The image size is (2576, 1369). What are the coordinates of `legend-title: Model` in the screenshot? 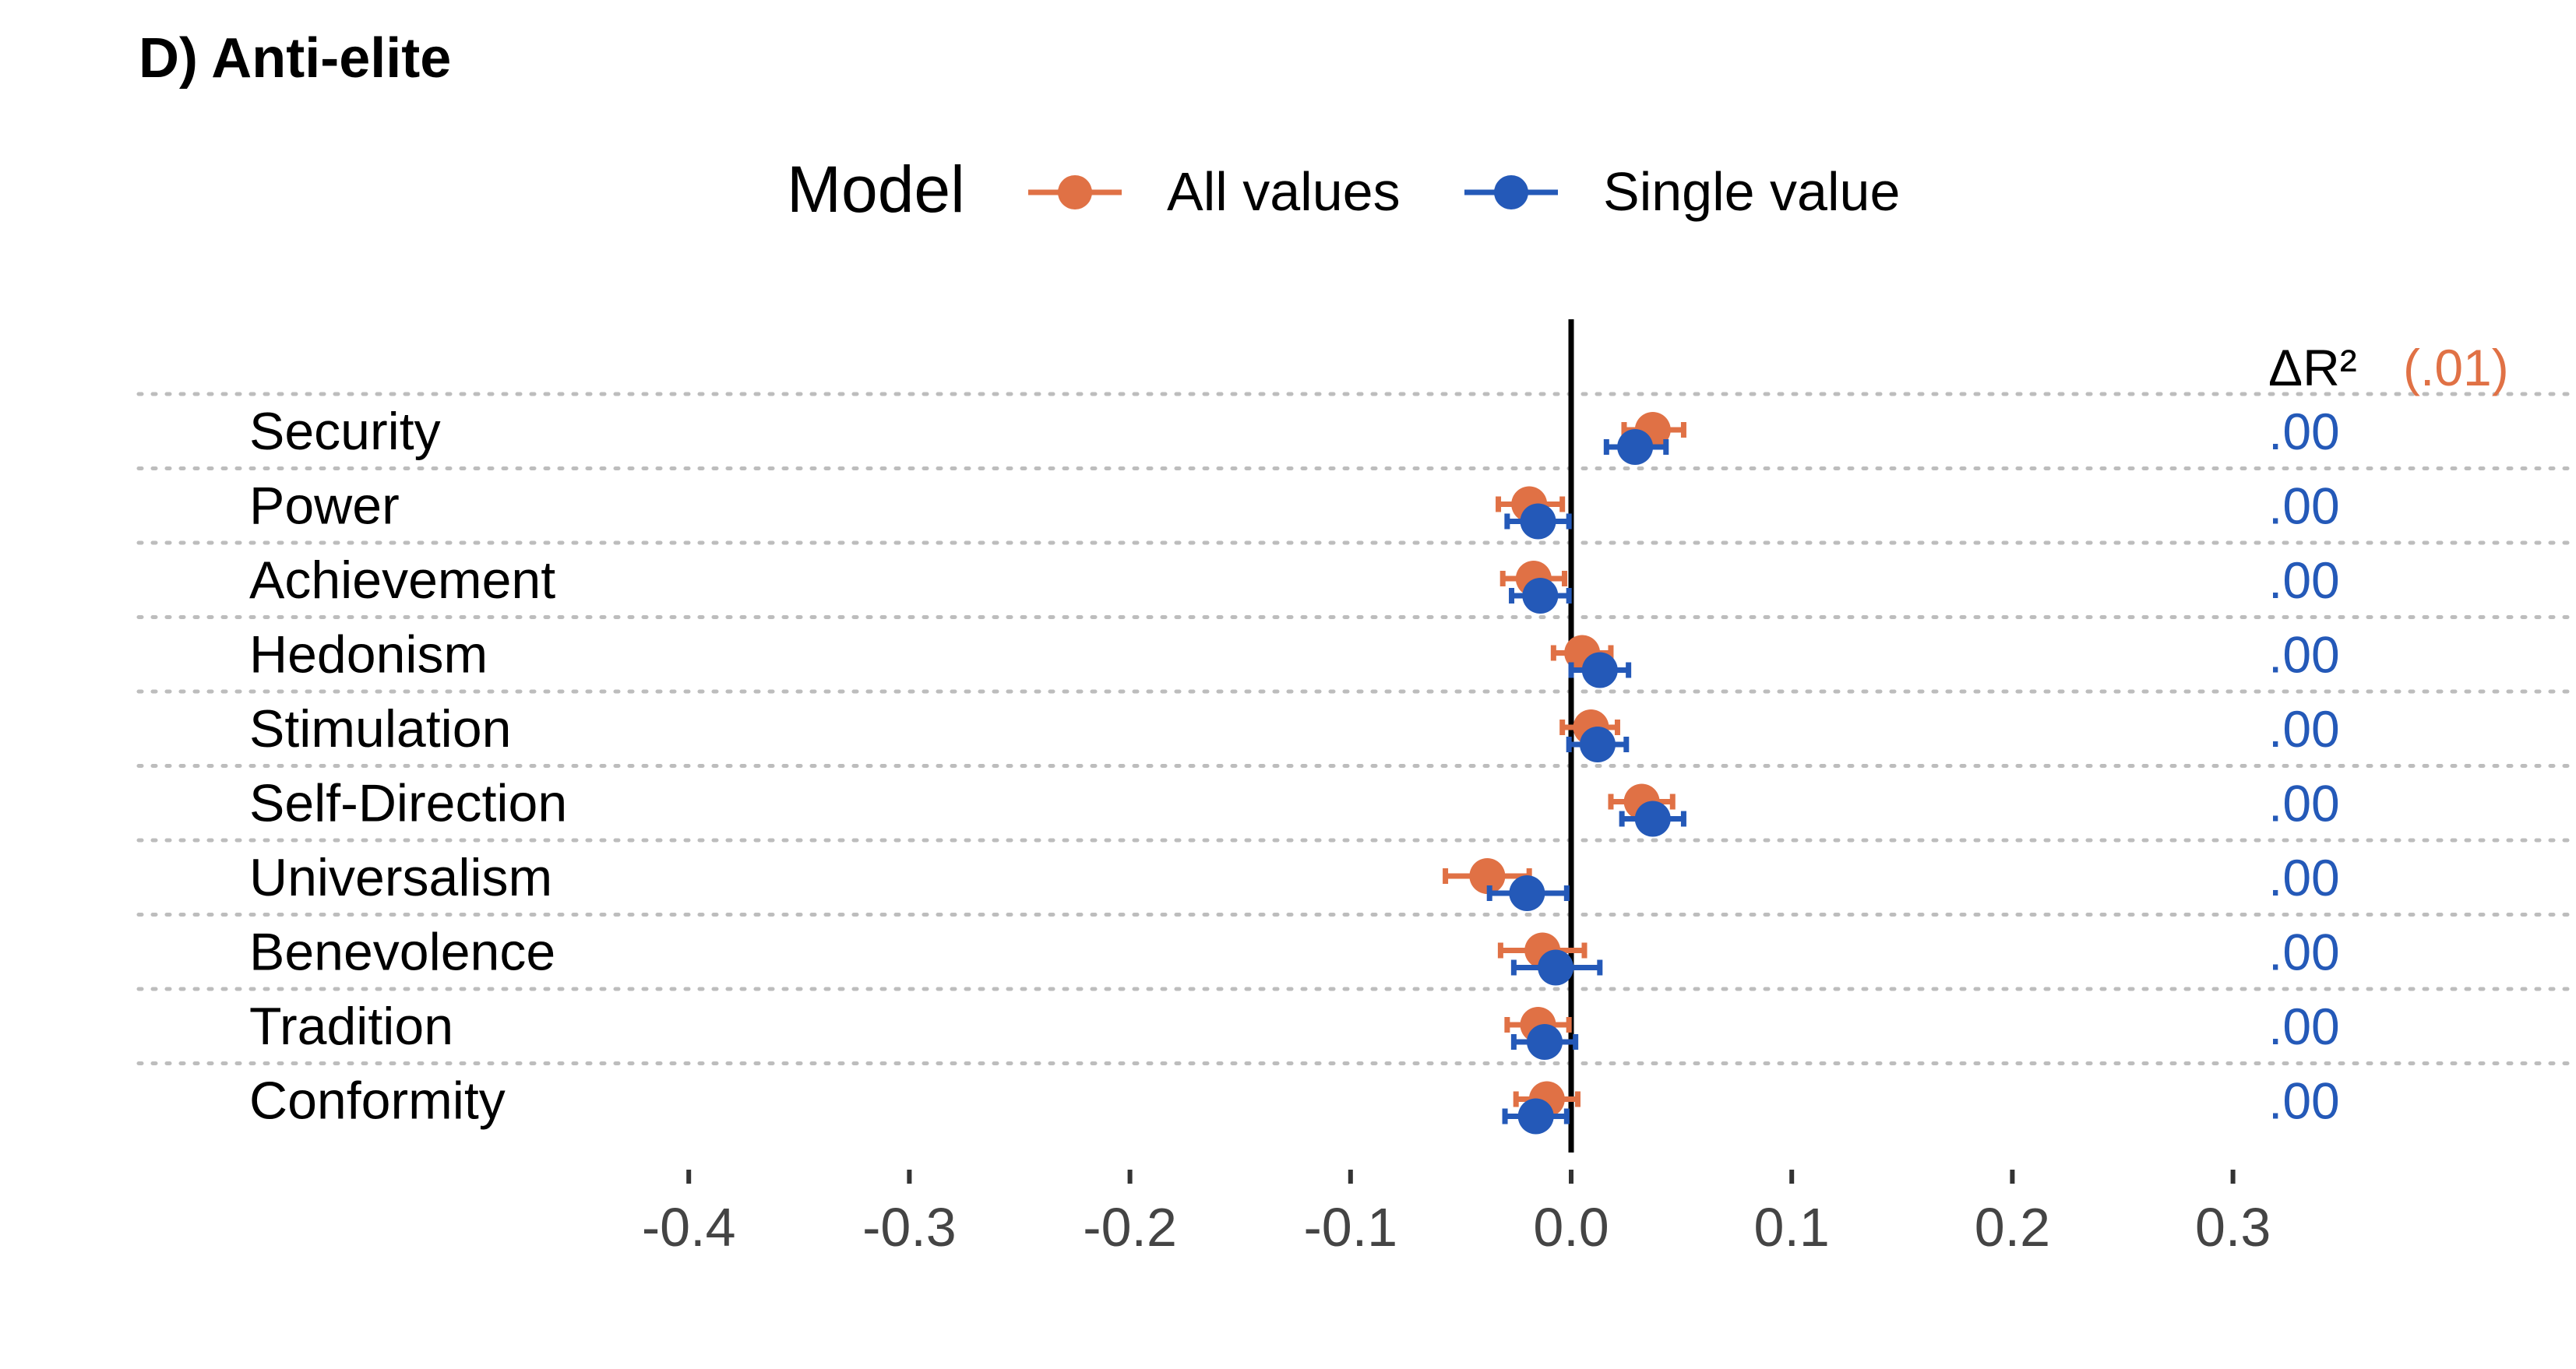 It's located at (876, 189).